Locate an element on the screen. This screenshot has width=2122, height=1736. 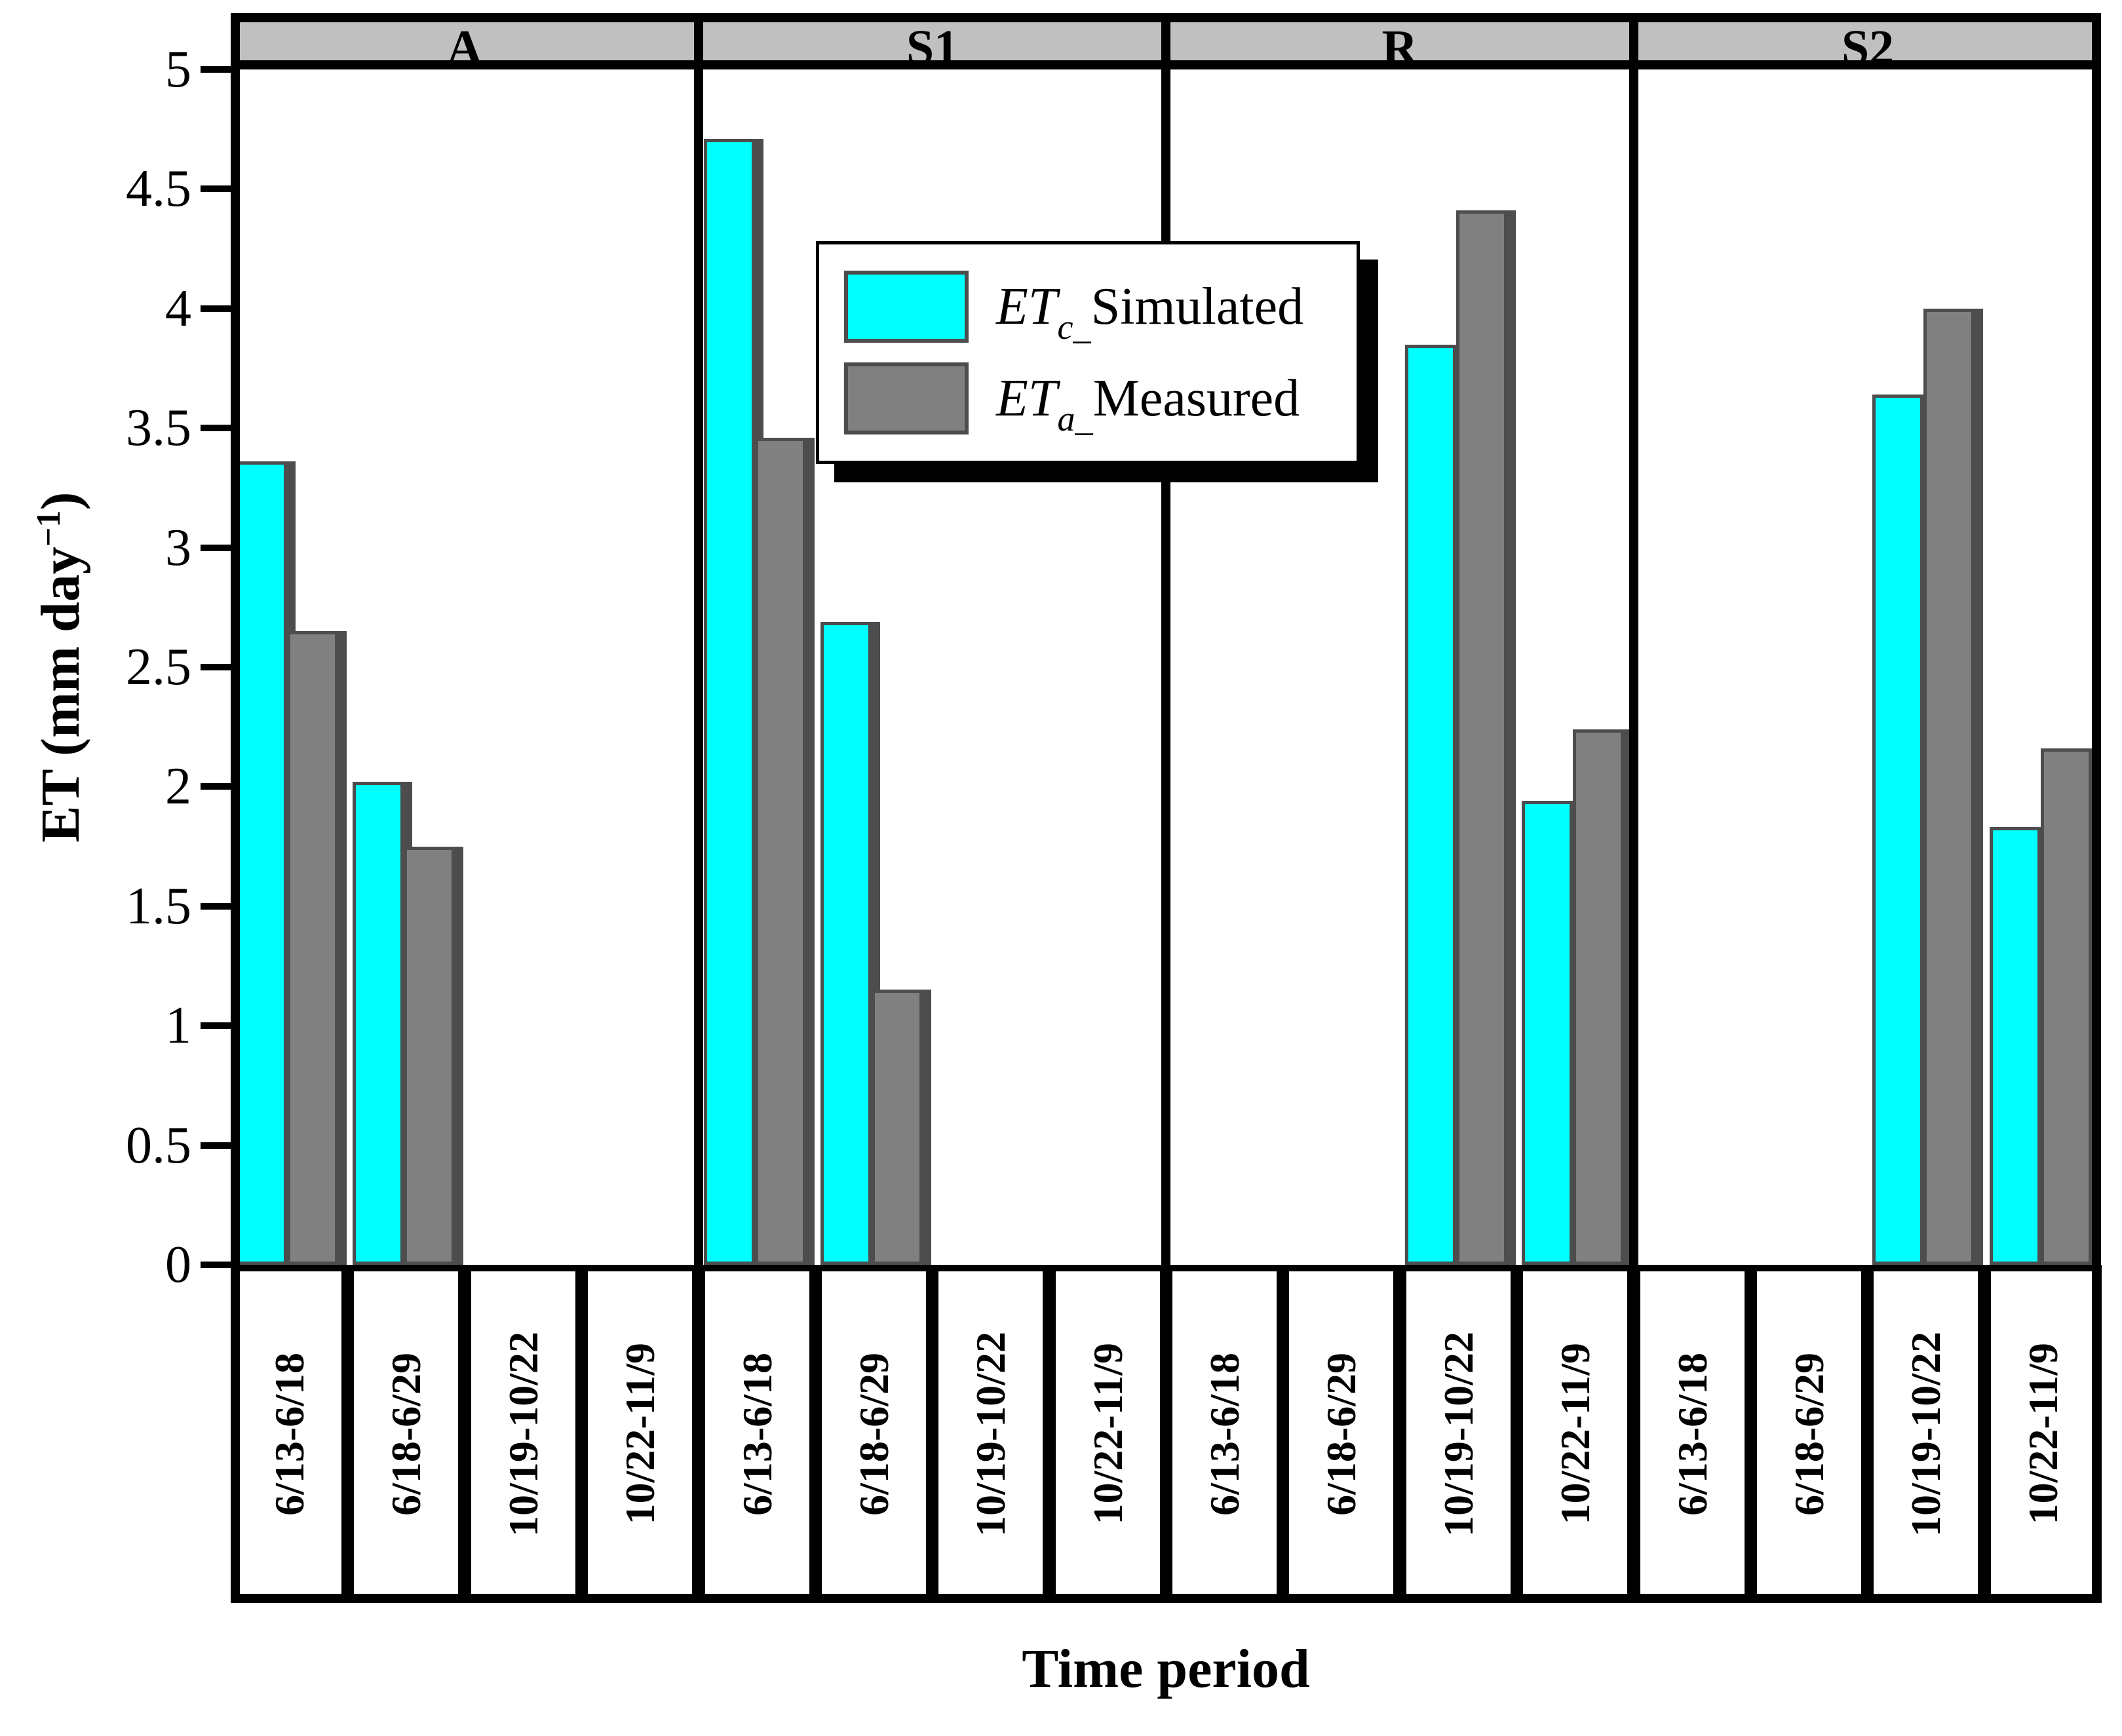
y-axis-tick-label: 0 is located at coordinates (178, 1265).